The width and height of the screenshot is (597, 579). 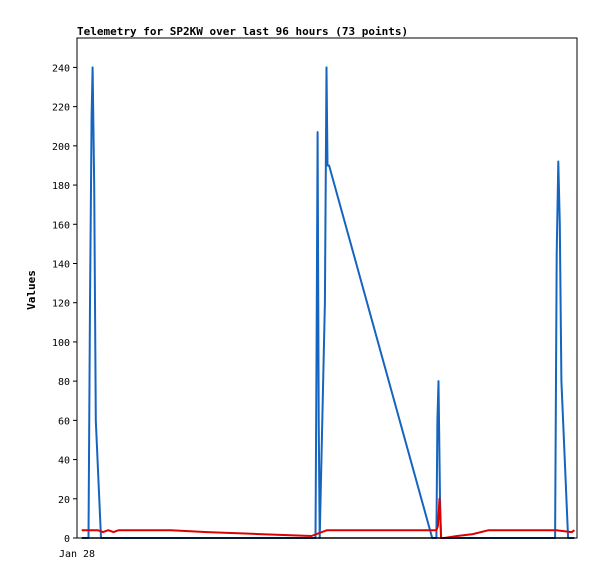 I want to click on y-axis: 0 20 40 60 80 100 120 140 160 180 200 220 240, so click(x=65, y=291).